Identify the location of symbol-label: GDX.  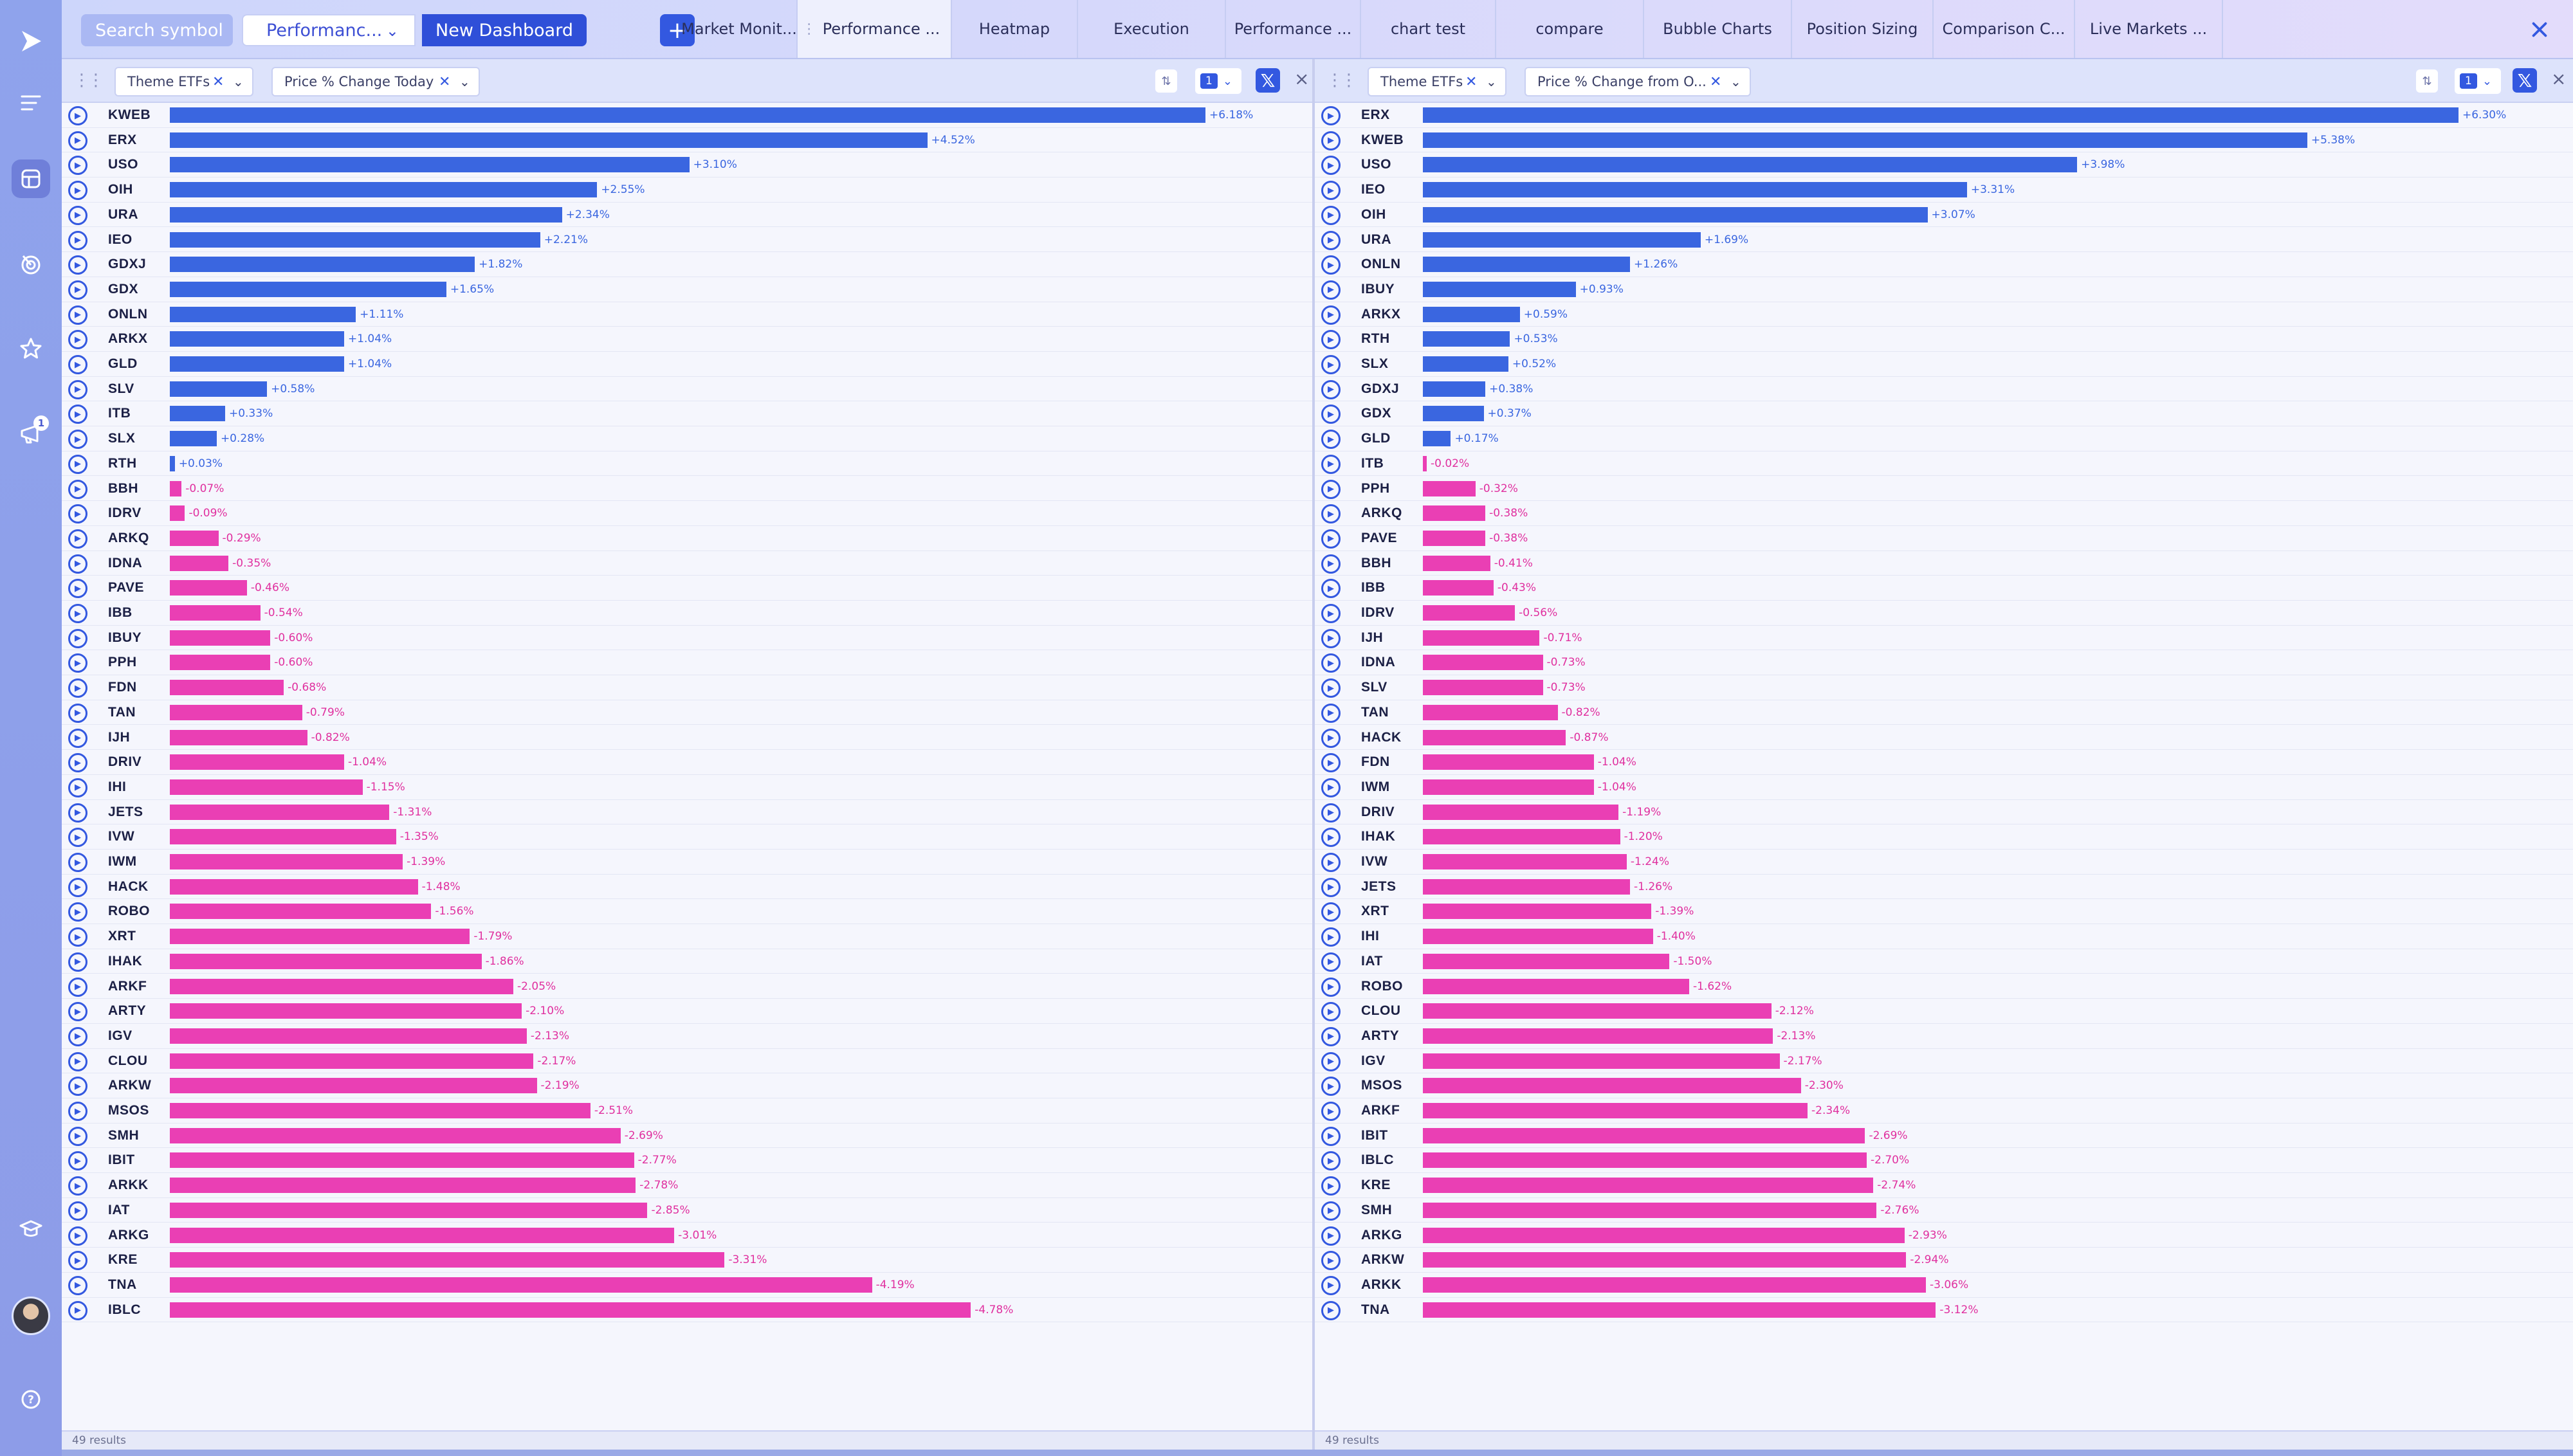
(1376, 413).